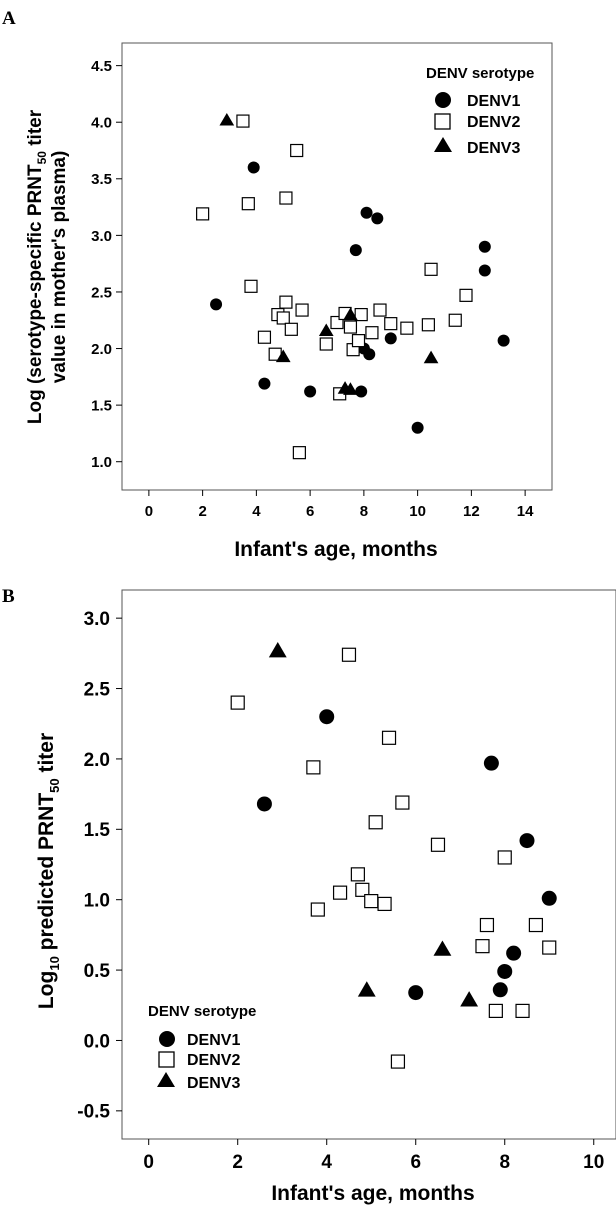  What do you see at coordinates (213, 1083) in the screenshot?
I see `panel-b-legend-denv3-label: DENV3` at bounding box center [213, 1083].